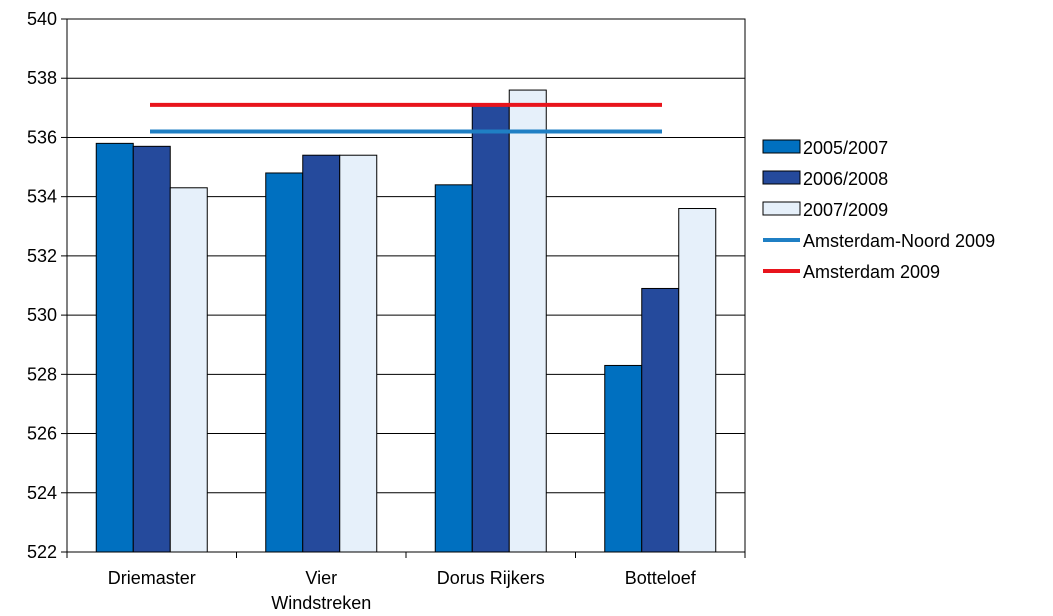  Describe the element at coordinates (321, 603) in the screenshot. I see `x-tick-label: Windstreken` at that location.